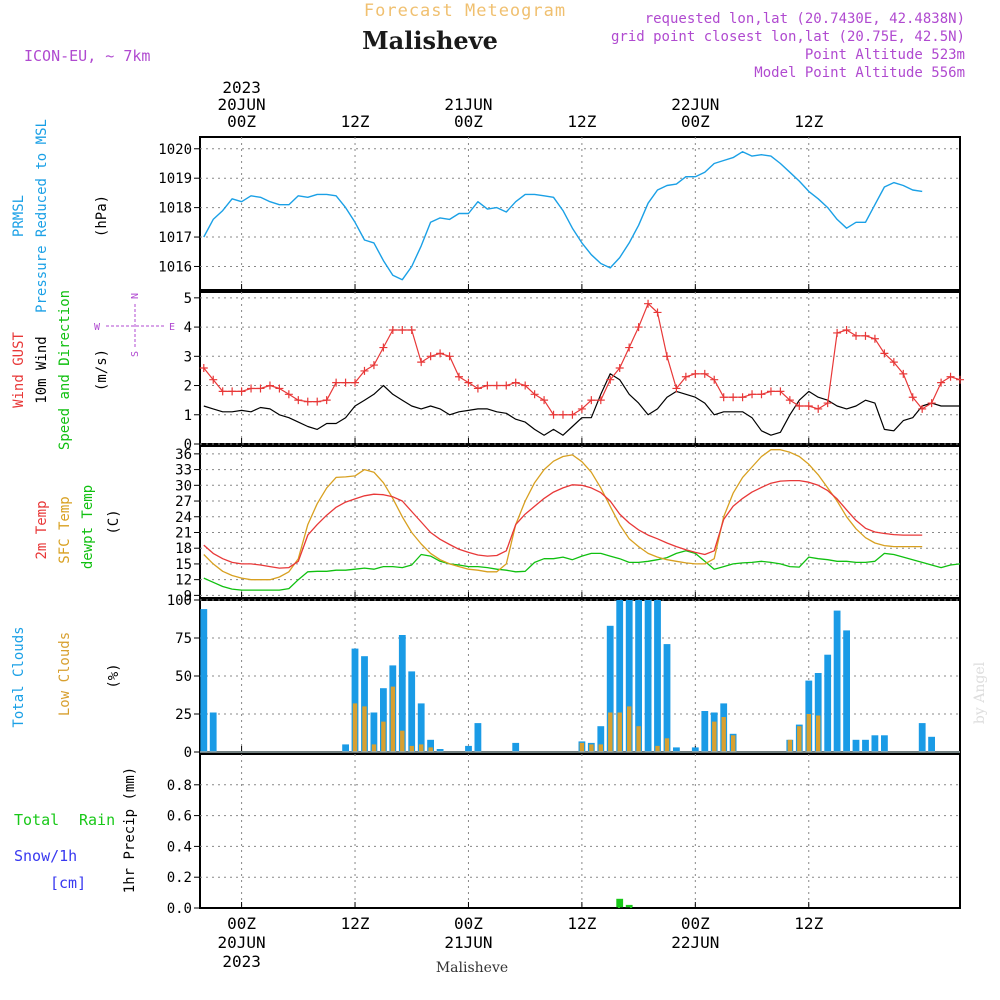 The height and width of the screenshot is (1000, 1000). Describe the element at coordinates (42, 369) in the screenshot. I see `wind-10m-label: 10m Wind` at that location.